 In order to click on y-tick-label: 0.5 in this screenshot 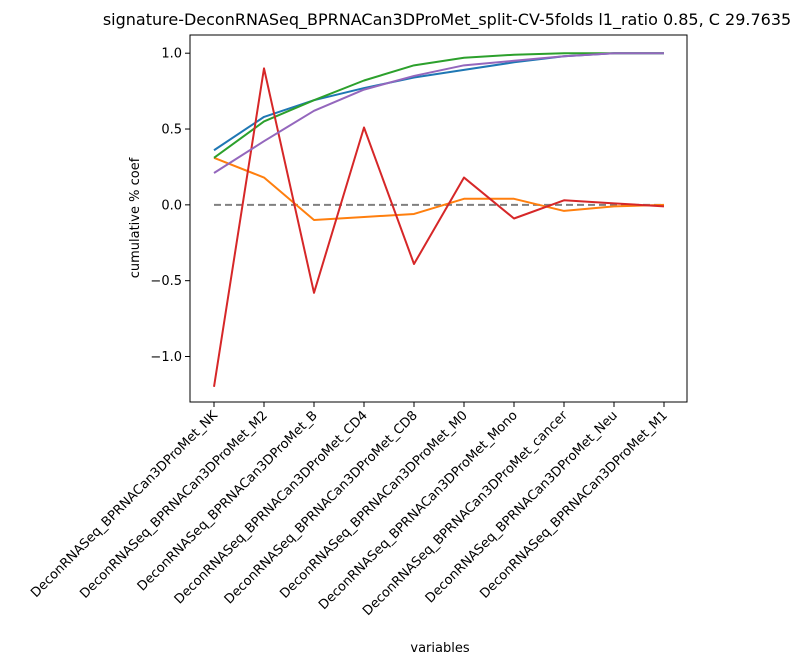, I will do `click(171, 130)`.